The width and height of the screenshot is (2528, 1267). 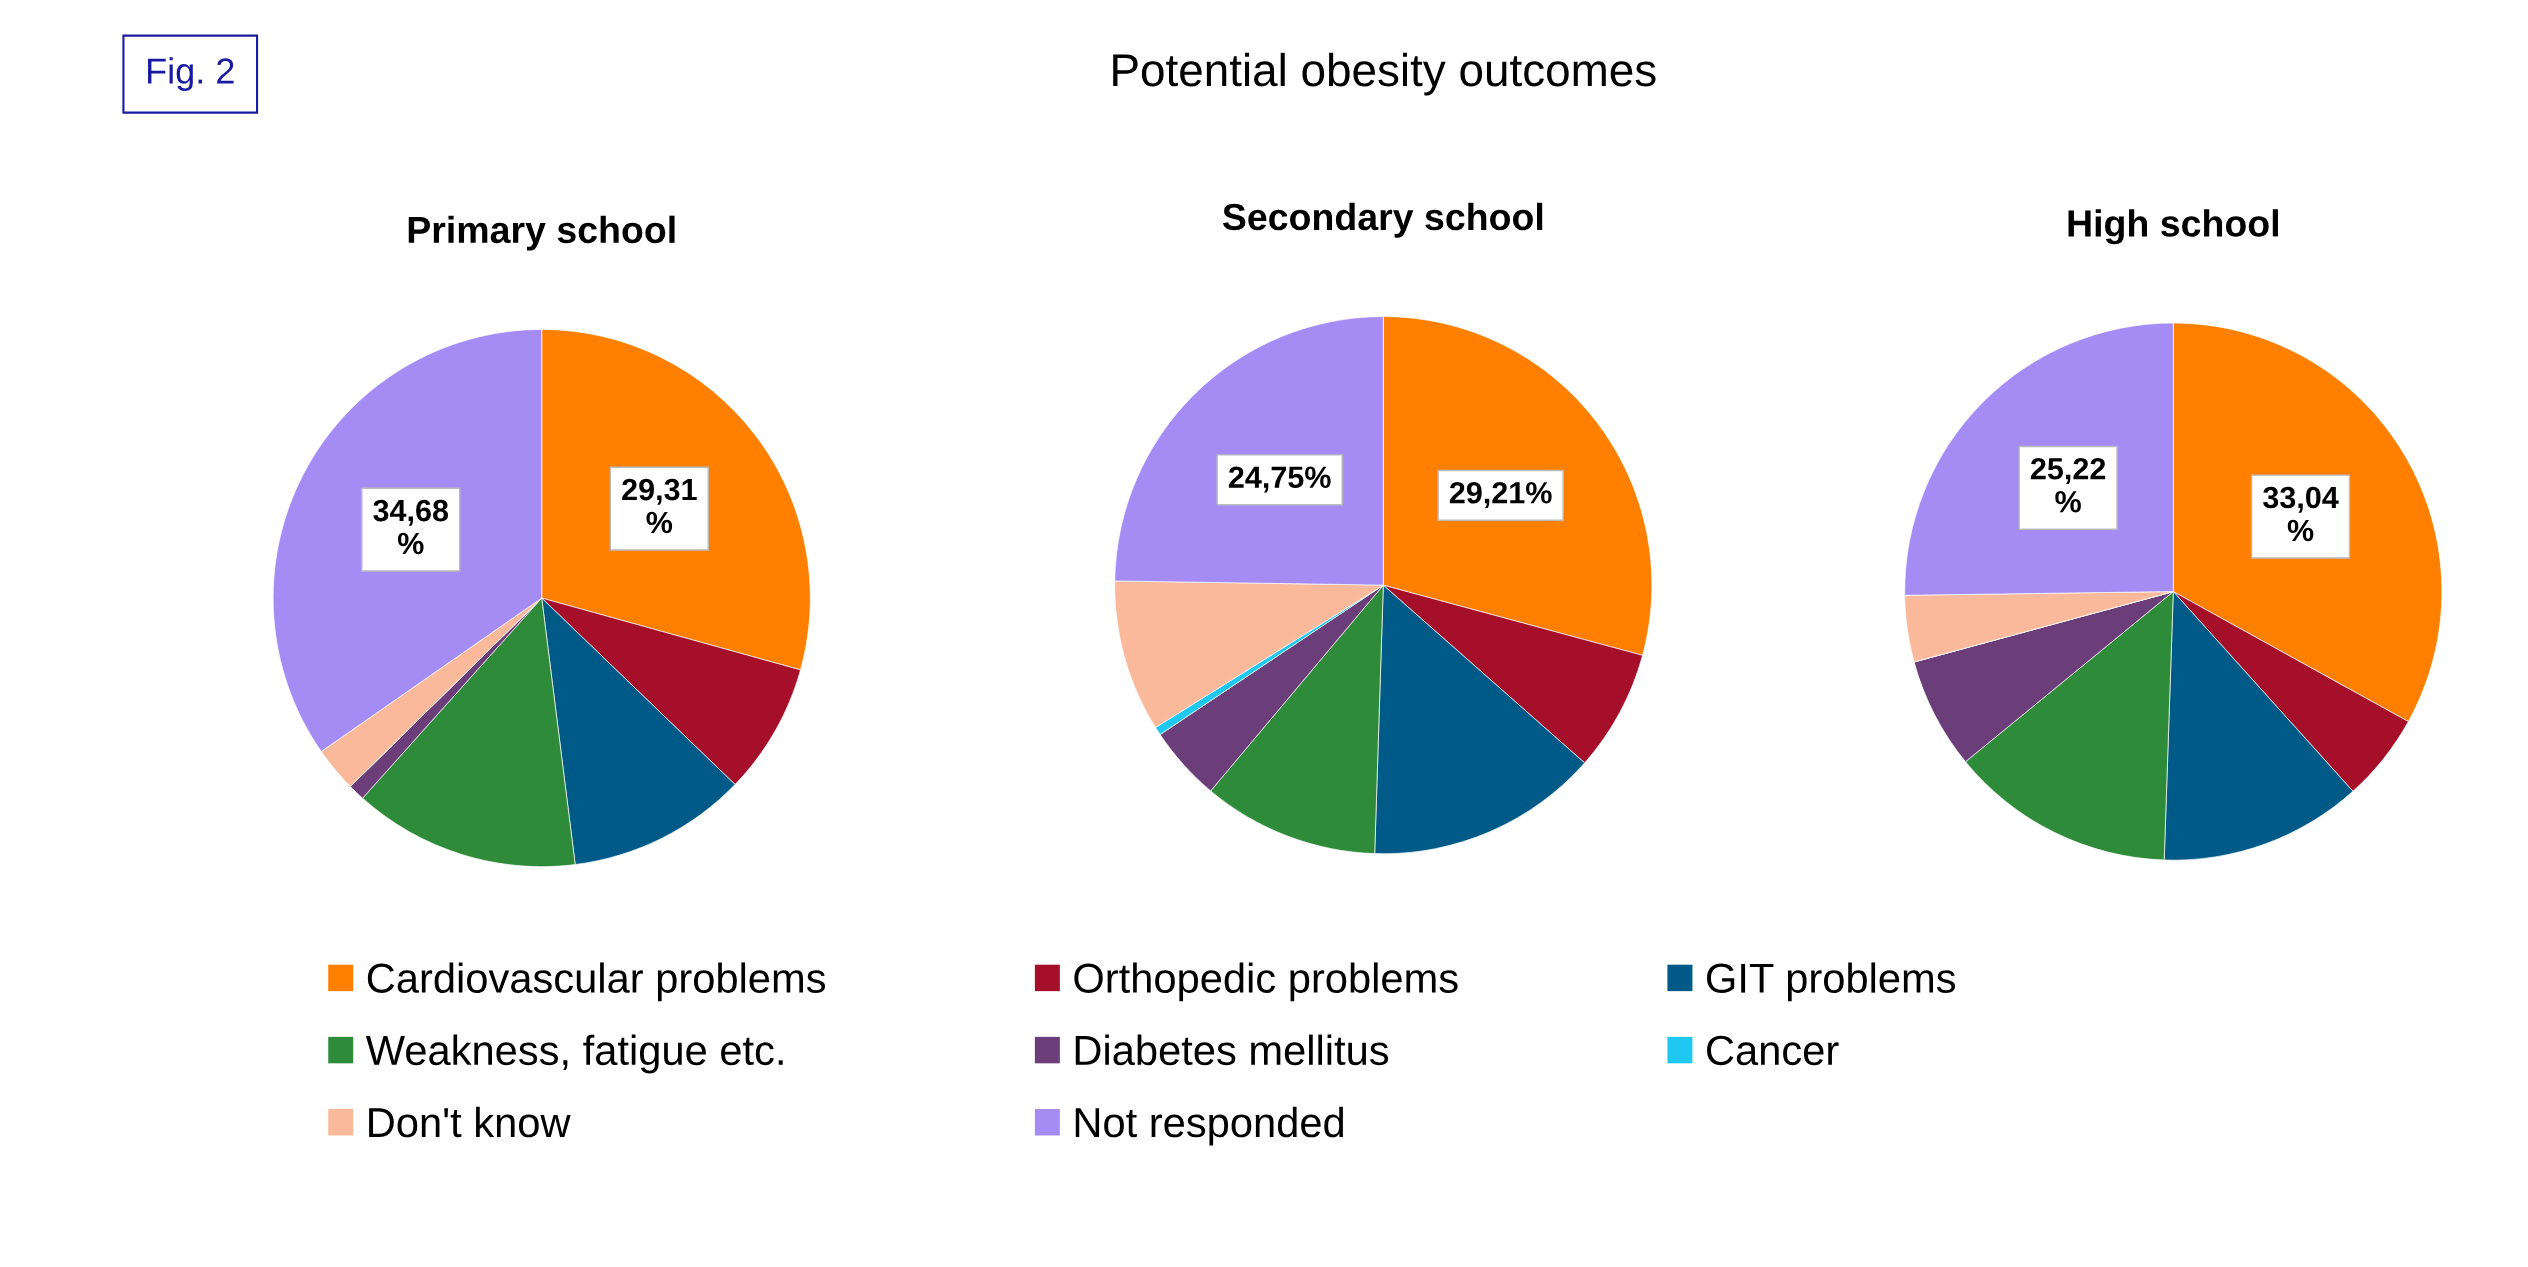 What do you see at coordinates (1382, 220) in the screenshot?
I see `chart-title: Secondary school` at bounding box center [1382, 220].